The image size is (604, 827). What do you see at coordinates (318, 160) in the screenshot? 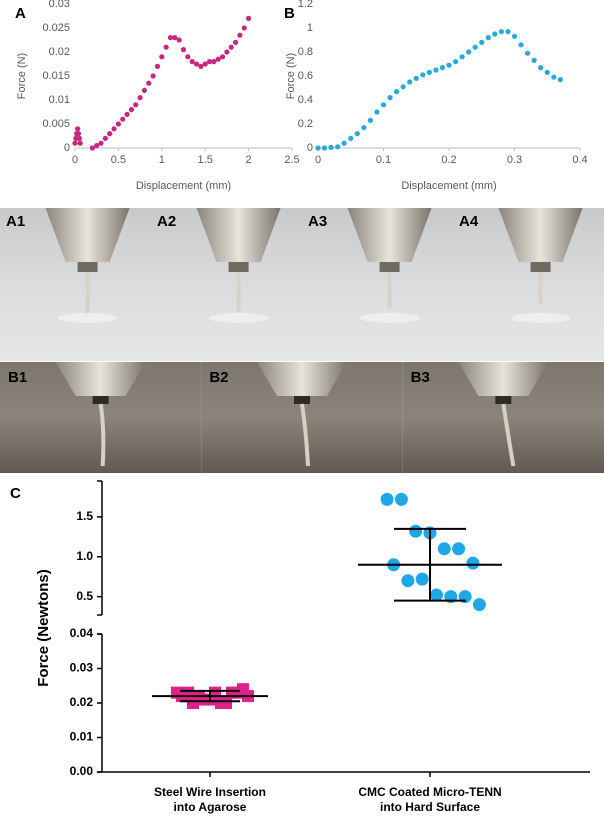
I see `x-tick-label: 0` at bounding box center [318, 160].